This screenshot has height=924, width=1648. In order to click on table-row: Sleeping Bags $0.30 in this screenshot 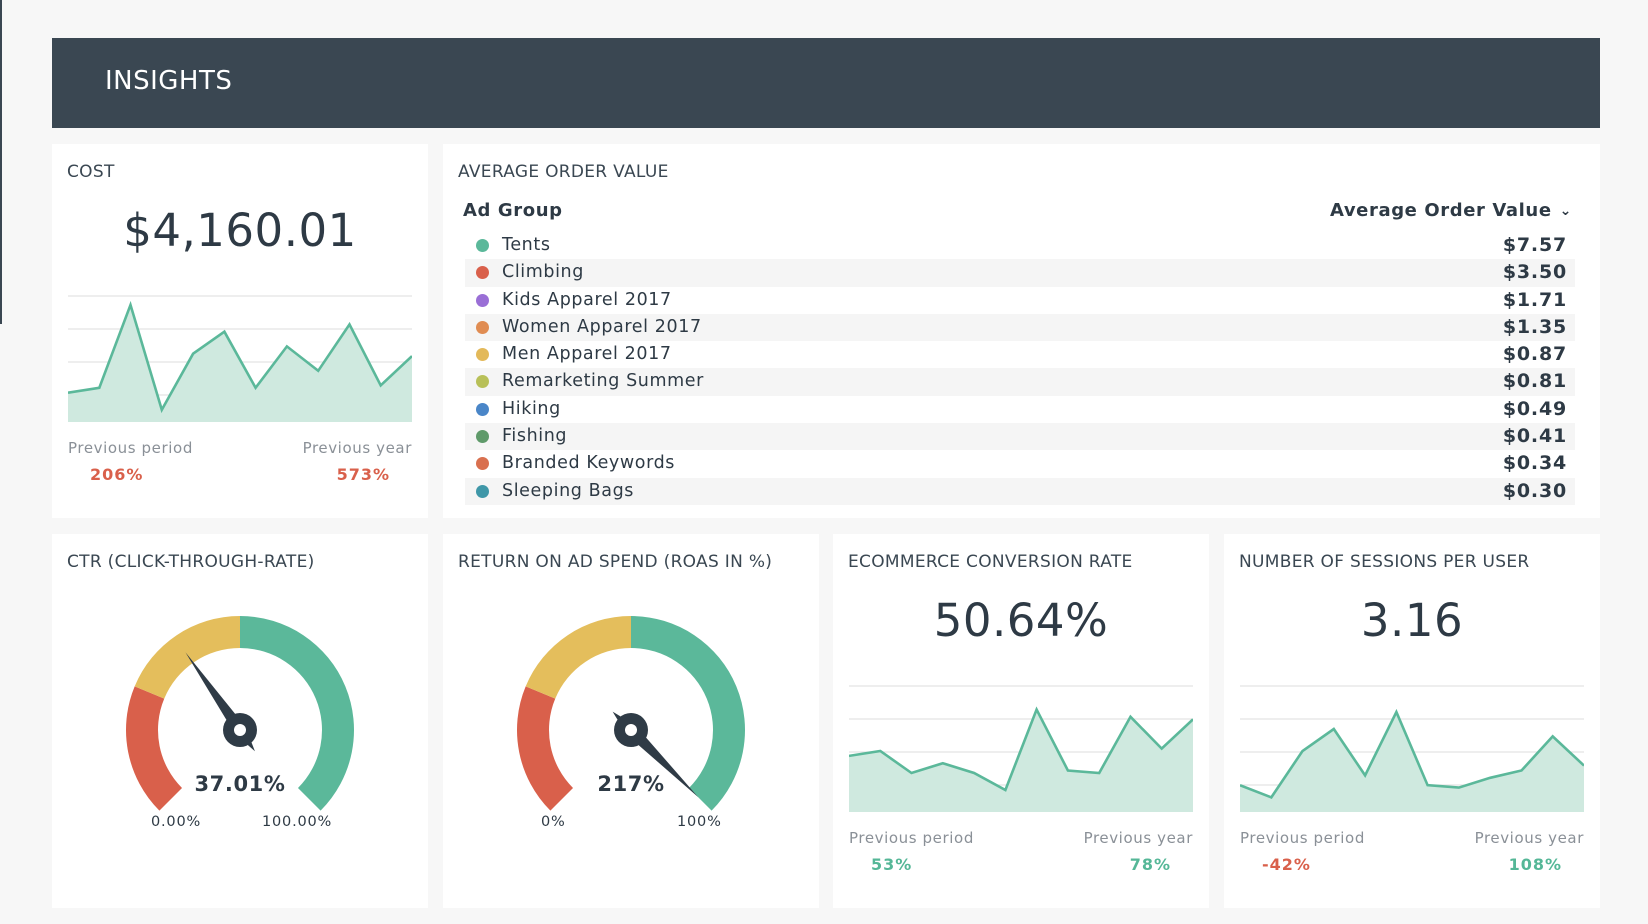, I will do `click(1020, 491)`.